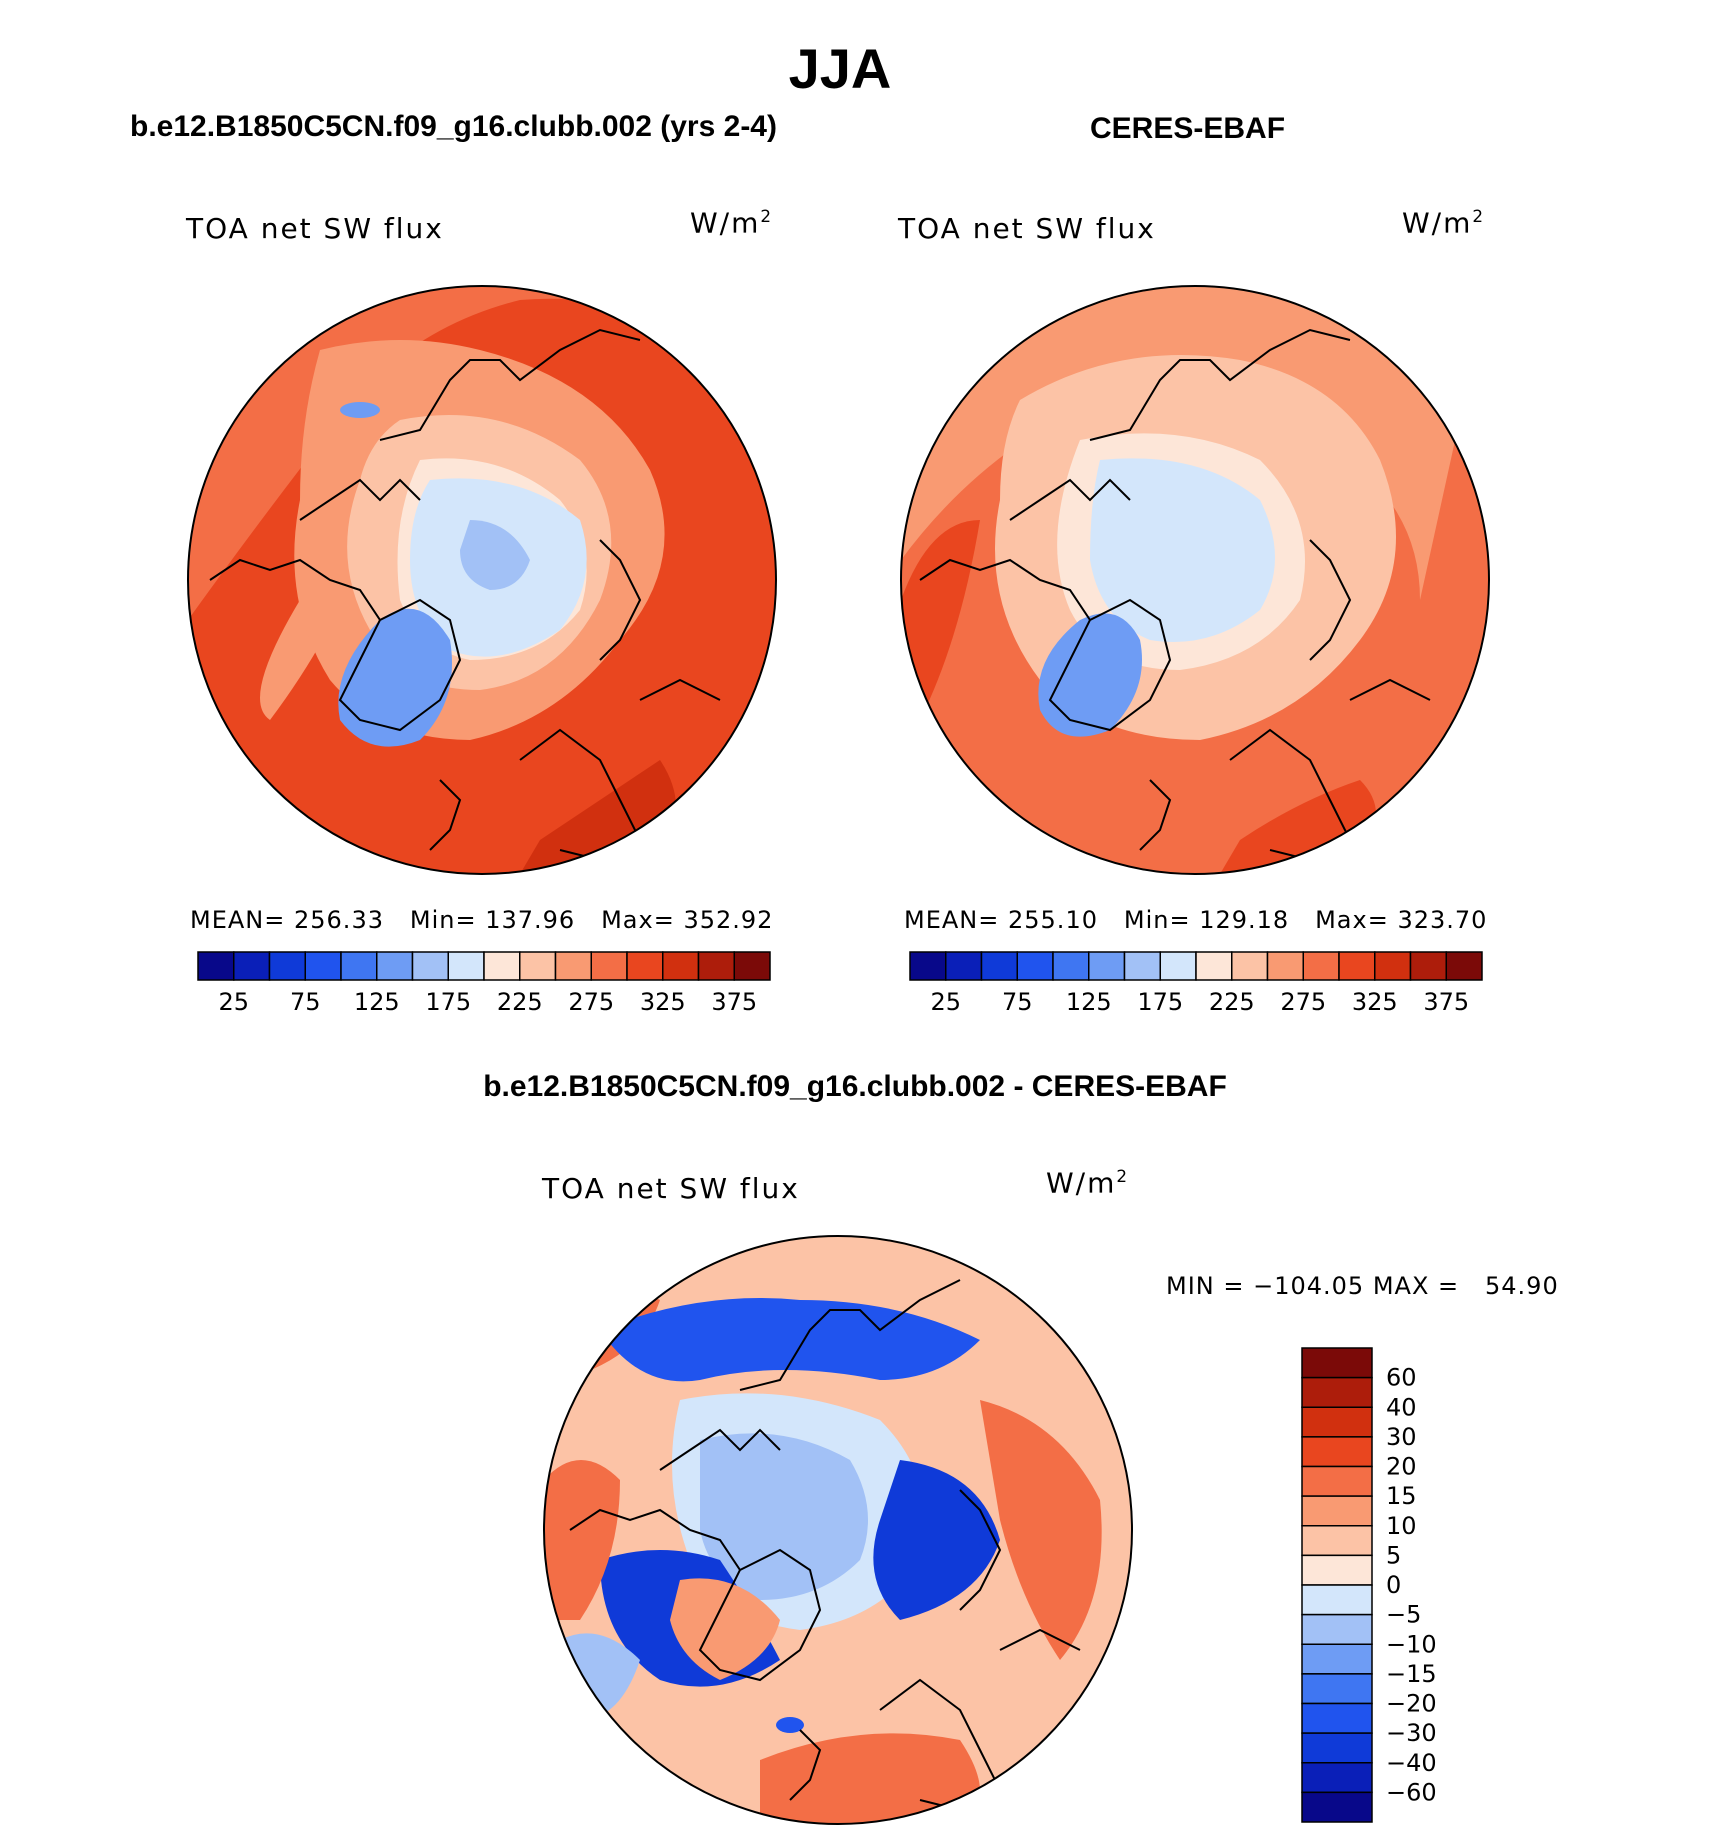 The height and width of the screenshot is (1840, 1710). I want to click on map-2-region-greenland, so click(1090, 675).